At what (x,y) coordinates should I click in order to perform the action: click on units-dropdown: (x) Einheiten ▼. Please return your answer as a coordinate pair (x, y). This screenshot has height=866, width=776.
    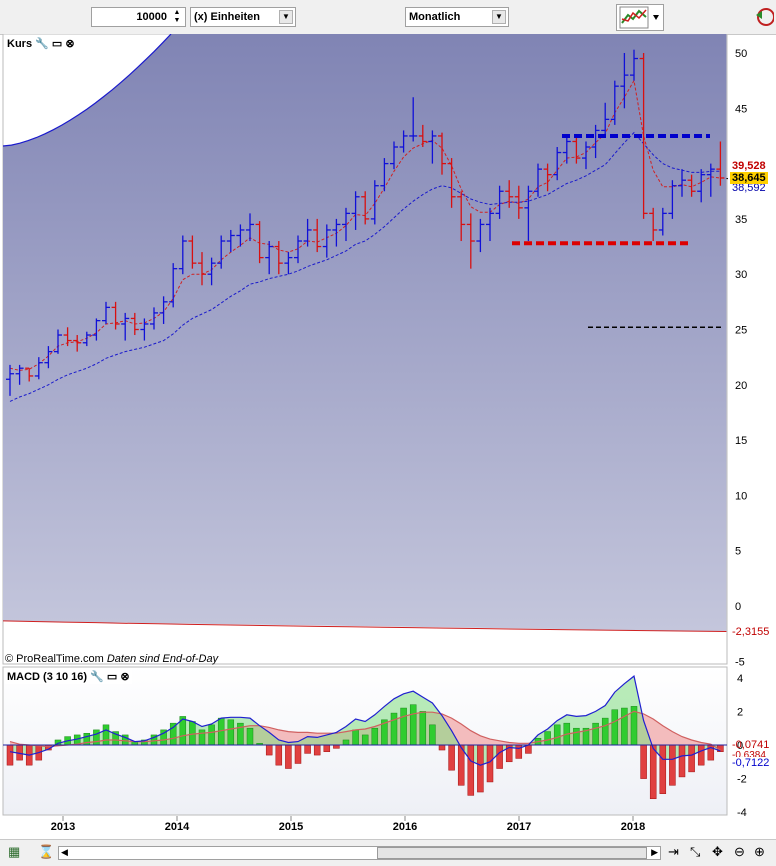
    Looking at the image, I should click on (243, 17).